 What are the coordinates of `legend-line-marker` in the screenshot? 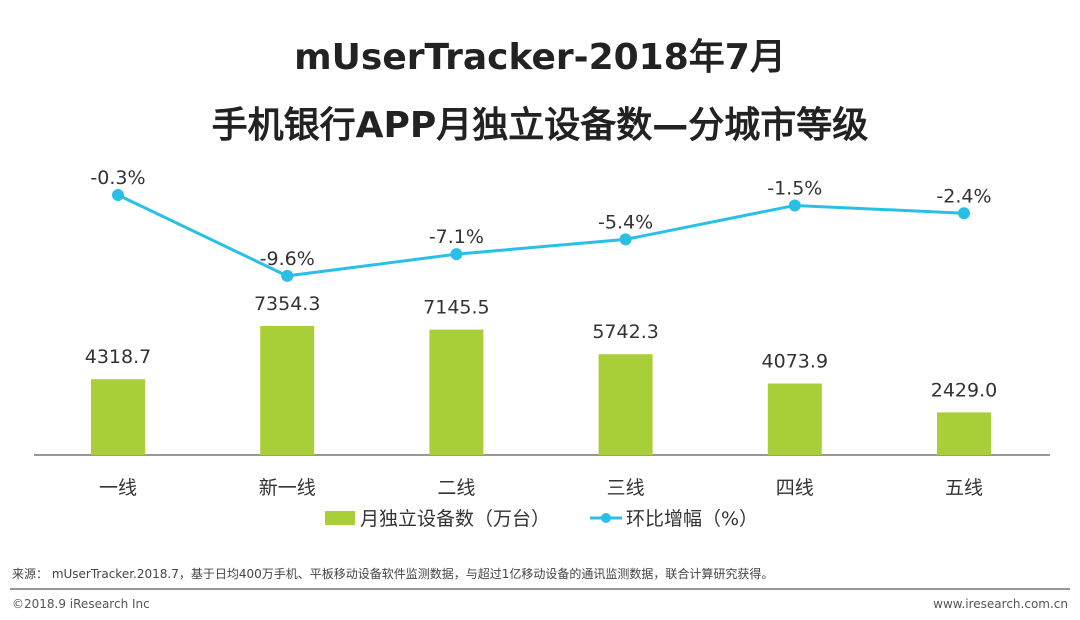 It's located at (606, 518).